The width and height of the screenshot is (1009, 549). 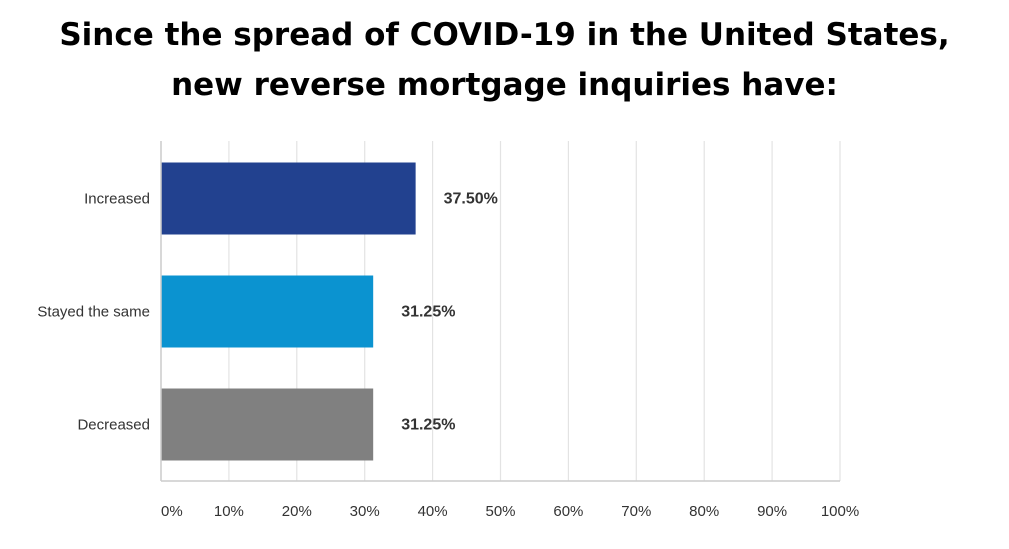 What do you see at coordinates (117, 199) in the screenshot?
I see `category-label-increased: Increased` at bounding box center [117, 199].